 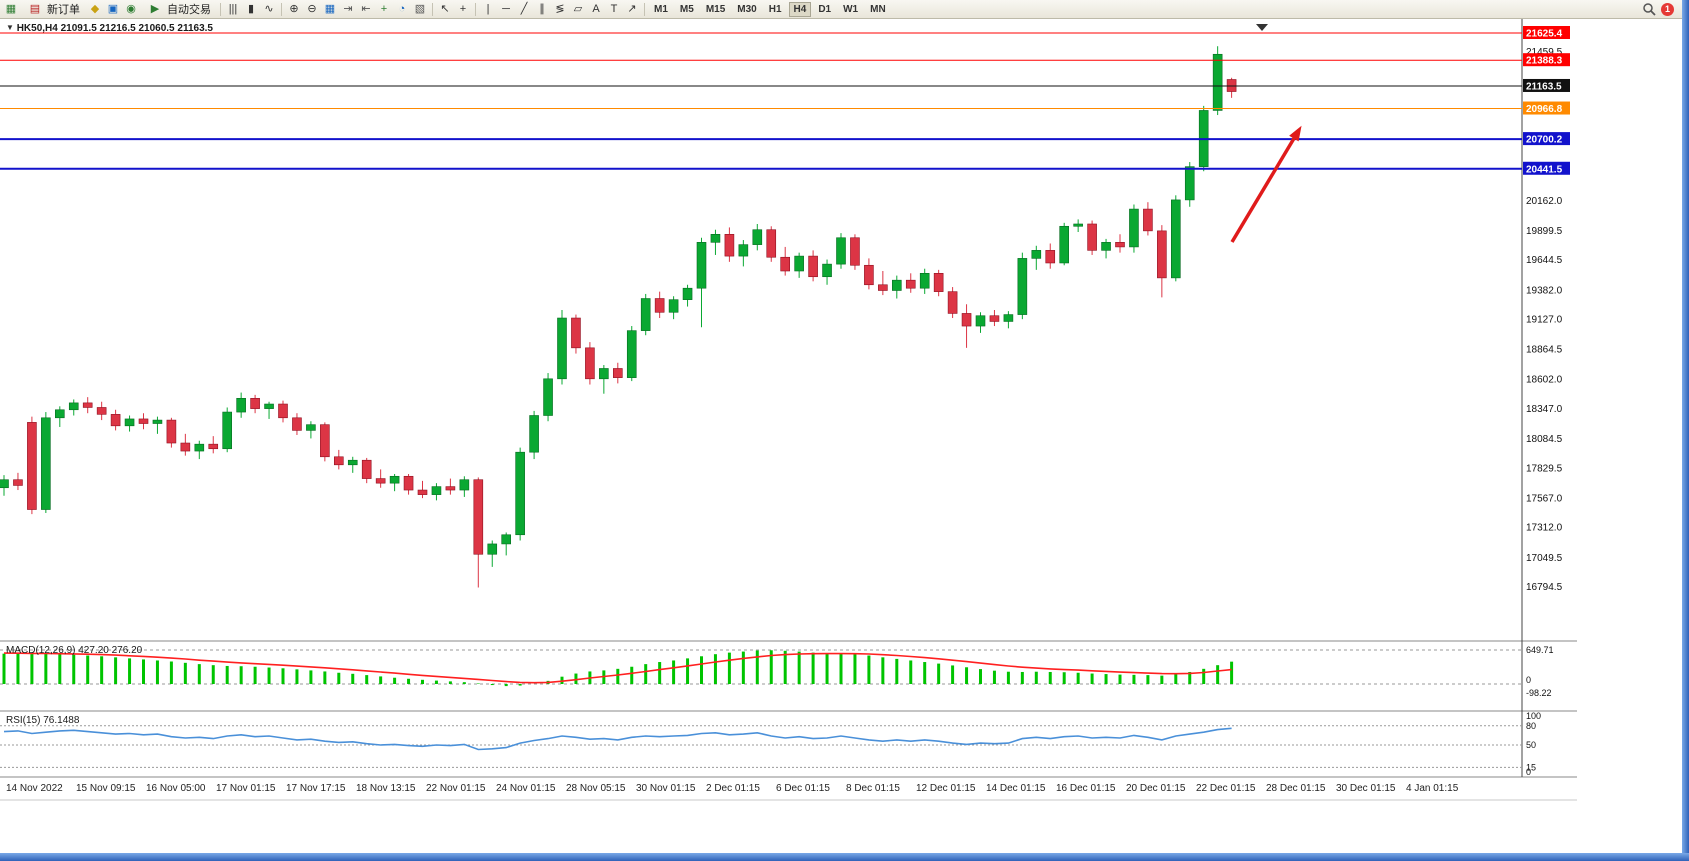 What do you see at coordinates (1667, 9) in the screenshot?
I see `notification-badge: 1` at bounding box center [1667, 9].